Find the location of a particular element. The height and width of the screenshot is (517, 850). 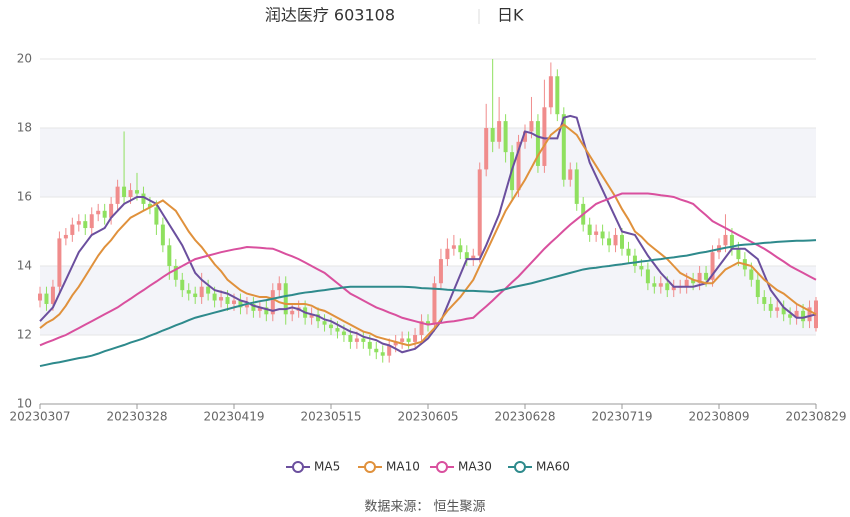

legend-item: MA10 is located at coordinates (389, 467).